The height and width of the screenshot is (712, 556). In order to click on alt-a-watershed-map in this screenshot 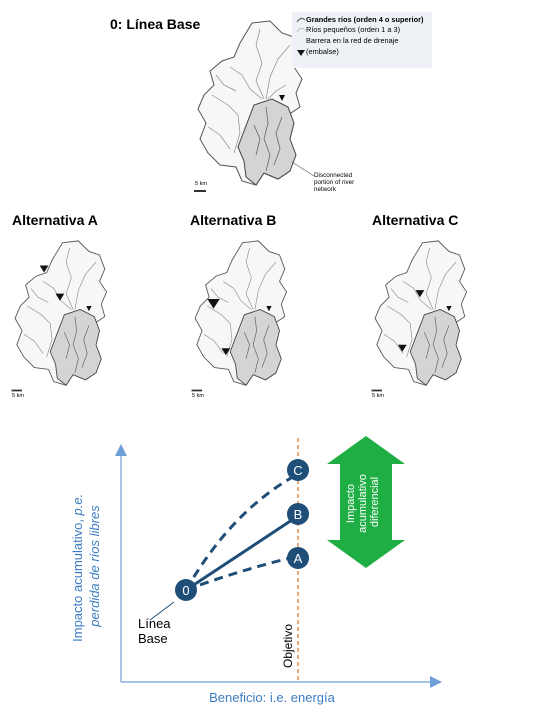, I will do `click(59, 316)`.